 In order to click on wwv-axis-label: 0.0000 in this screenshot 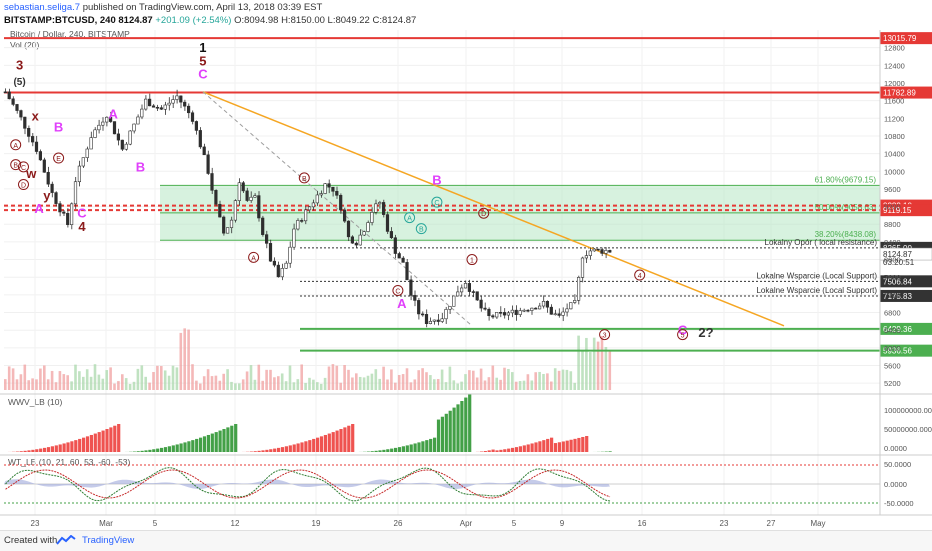, I will do `click(895, 448)`.